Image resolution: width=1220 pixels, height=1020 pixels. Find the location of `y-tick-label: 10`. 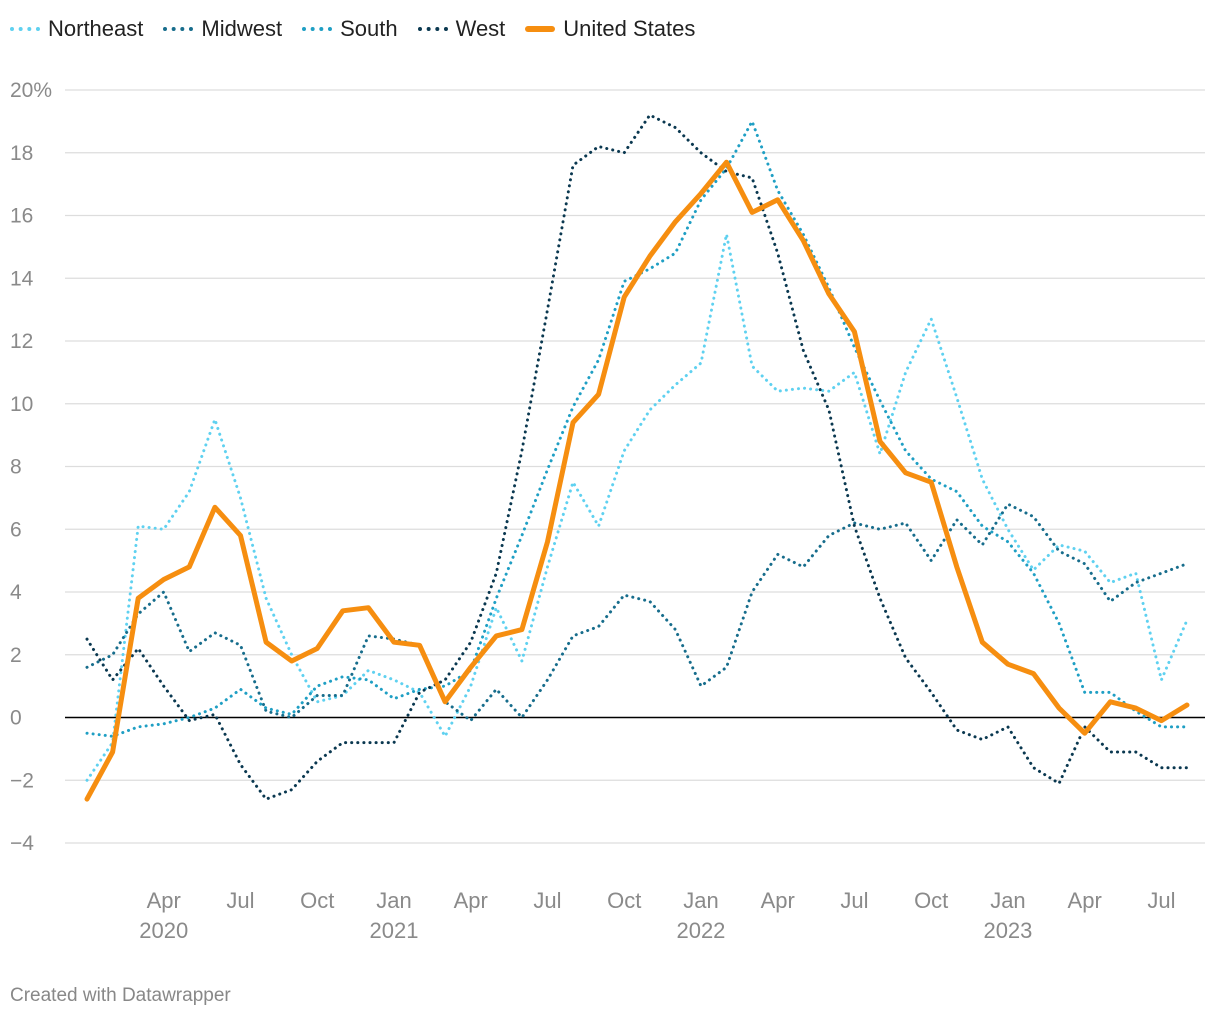

y-tick-label: 10 is located at coordinates (21, 404).